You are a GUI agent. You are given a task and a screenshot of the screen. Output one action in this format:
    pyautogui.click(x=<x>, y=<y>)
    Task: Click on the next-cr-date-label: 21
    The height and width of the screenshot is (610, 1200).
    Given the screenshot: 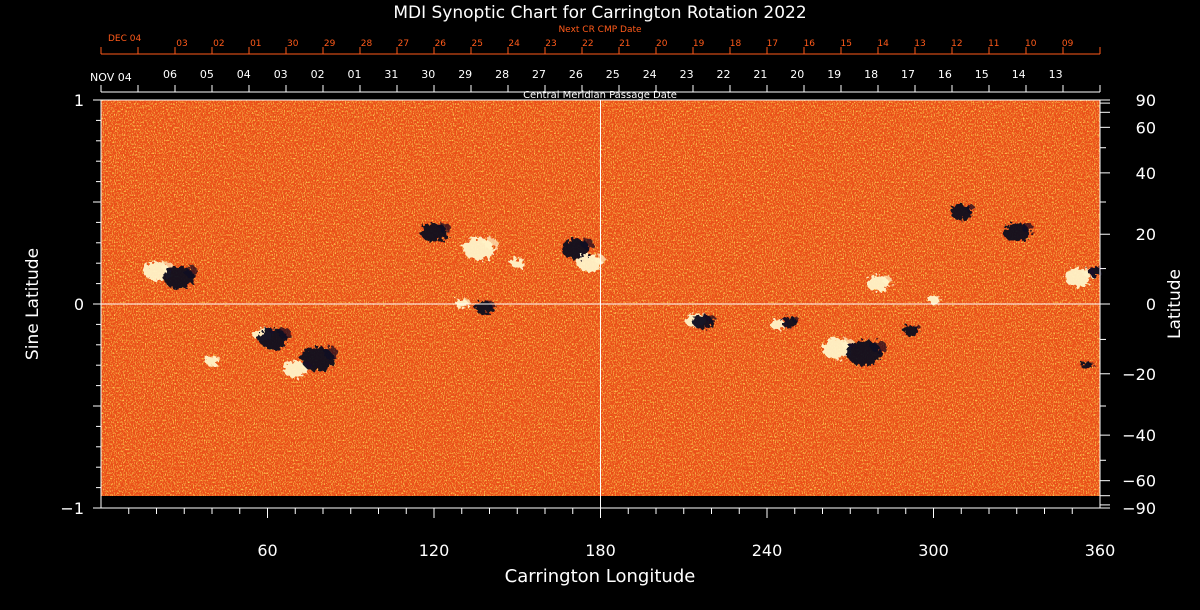 What is the action you would take?
    pyautogui.click(x=624, y=44)
    